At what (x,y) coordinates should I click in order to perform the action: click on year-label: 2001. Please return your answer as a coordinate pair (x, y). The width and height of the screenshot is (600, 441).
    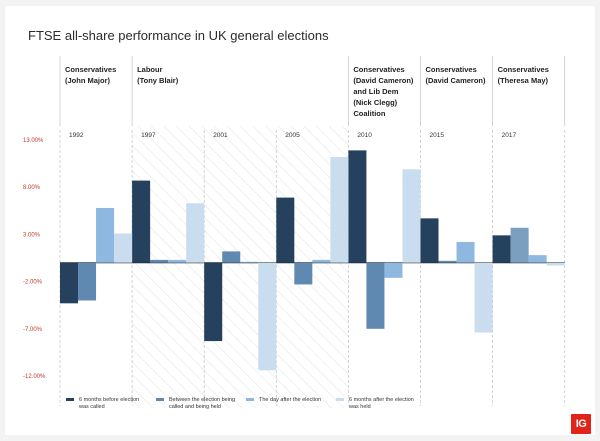
    Looking at the image, I should click on (220, 135).